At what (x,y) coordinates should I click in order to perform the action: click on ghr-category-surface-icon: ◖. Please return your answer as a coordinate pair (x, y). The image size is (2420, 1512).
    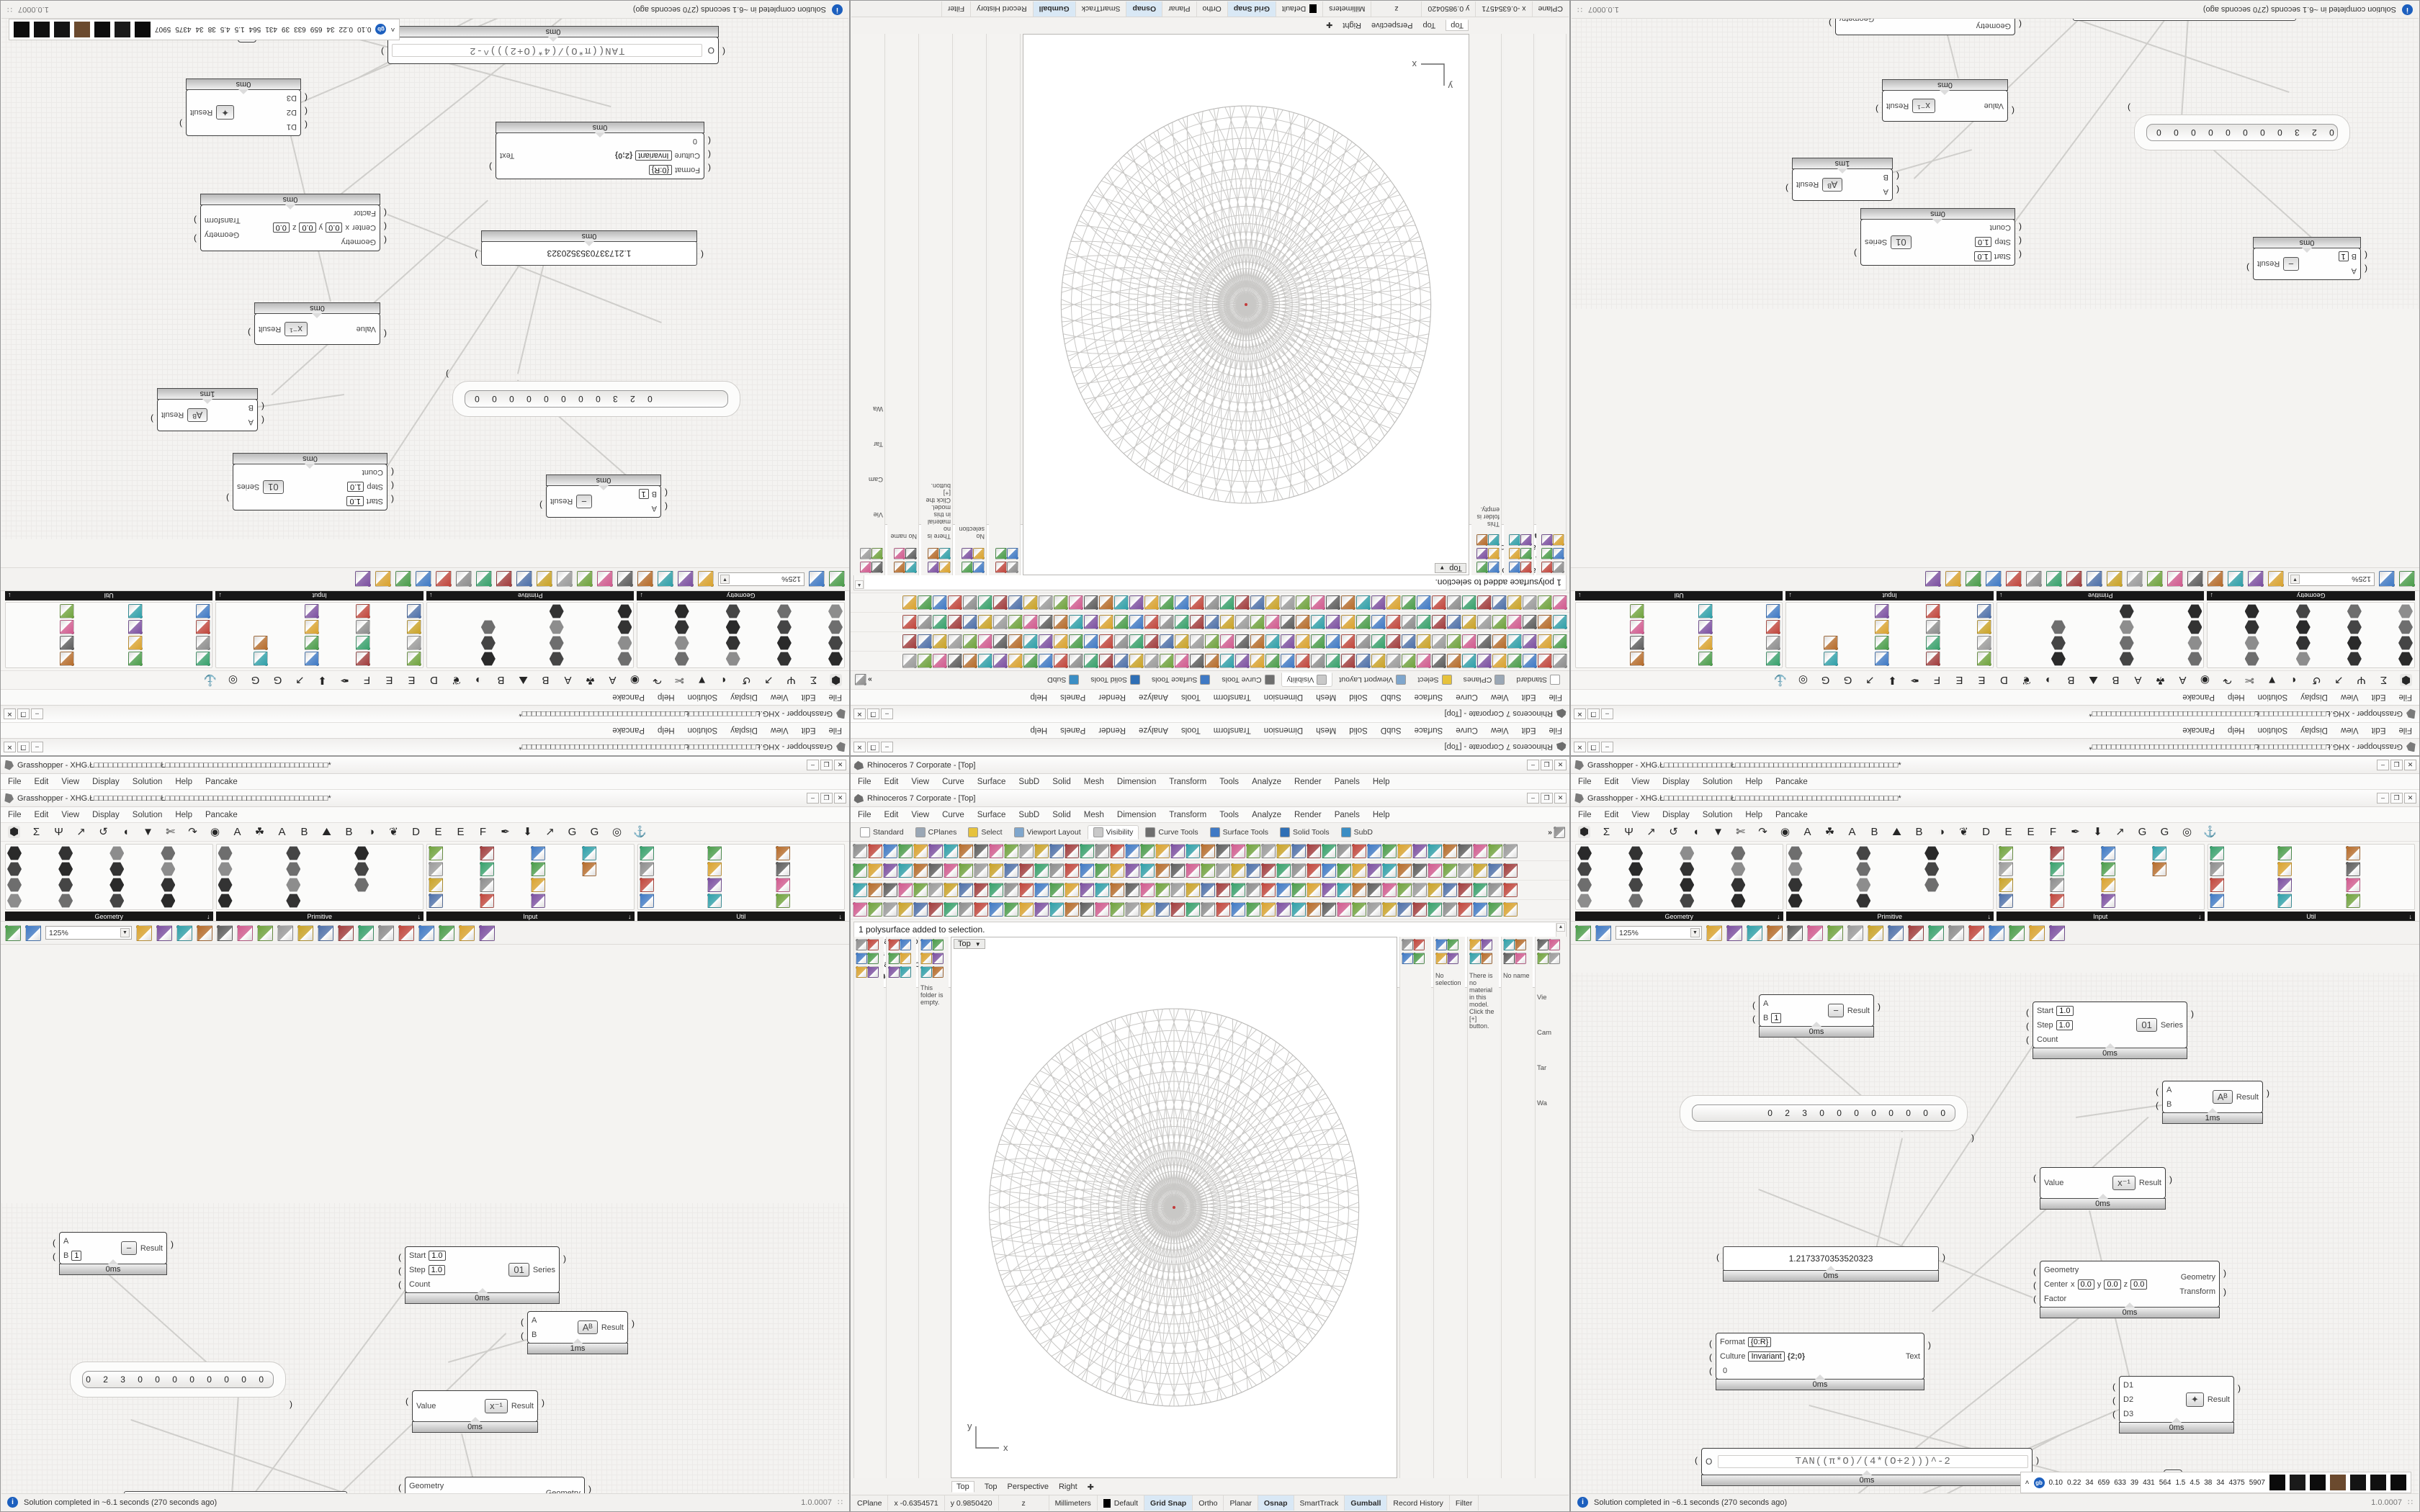
    Looking at the image, I should click on (724, 680).